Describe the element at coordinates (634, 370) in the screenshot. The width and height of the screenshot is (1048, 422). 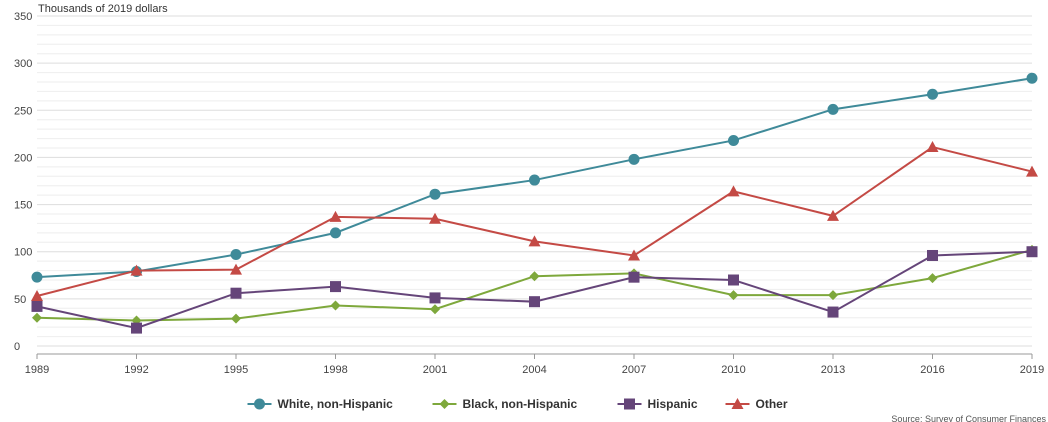
I see `x-tick-label: 2007` at that location.